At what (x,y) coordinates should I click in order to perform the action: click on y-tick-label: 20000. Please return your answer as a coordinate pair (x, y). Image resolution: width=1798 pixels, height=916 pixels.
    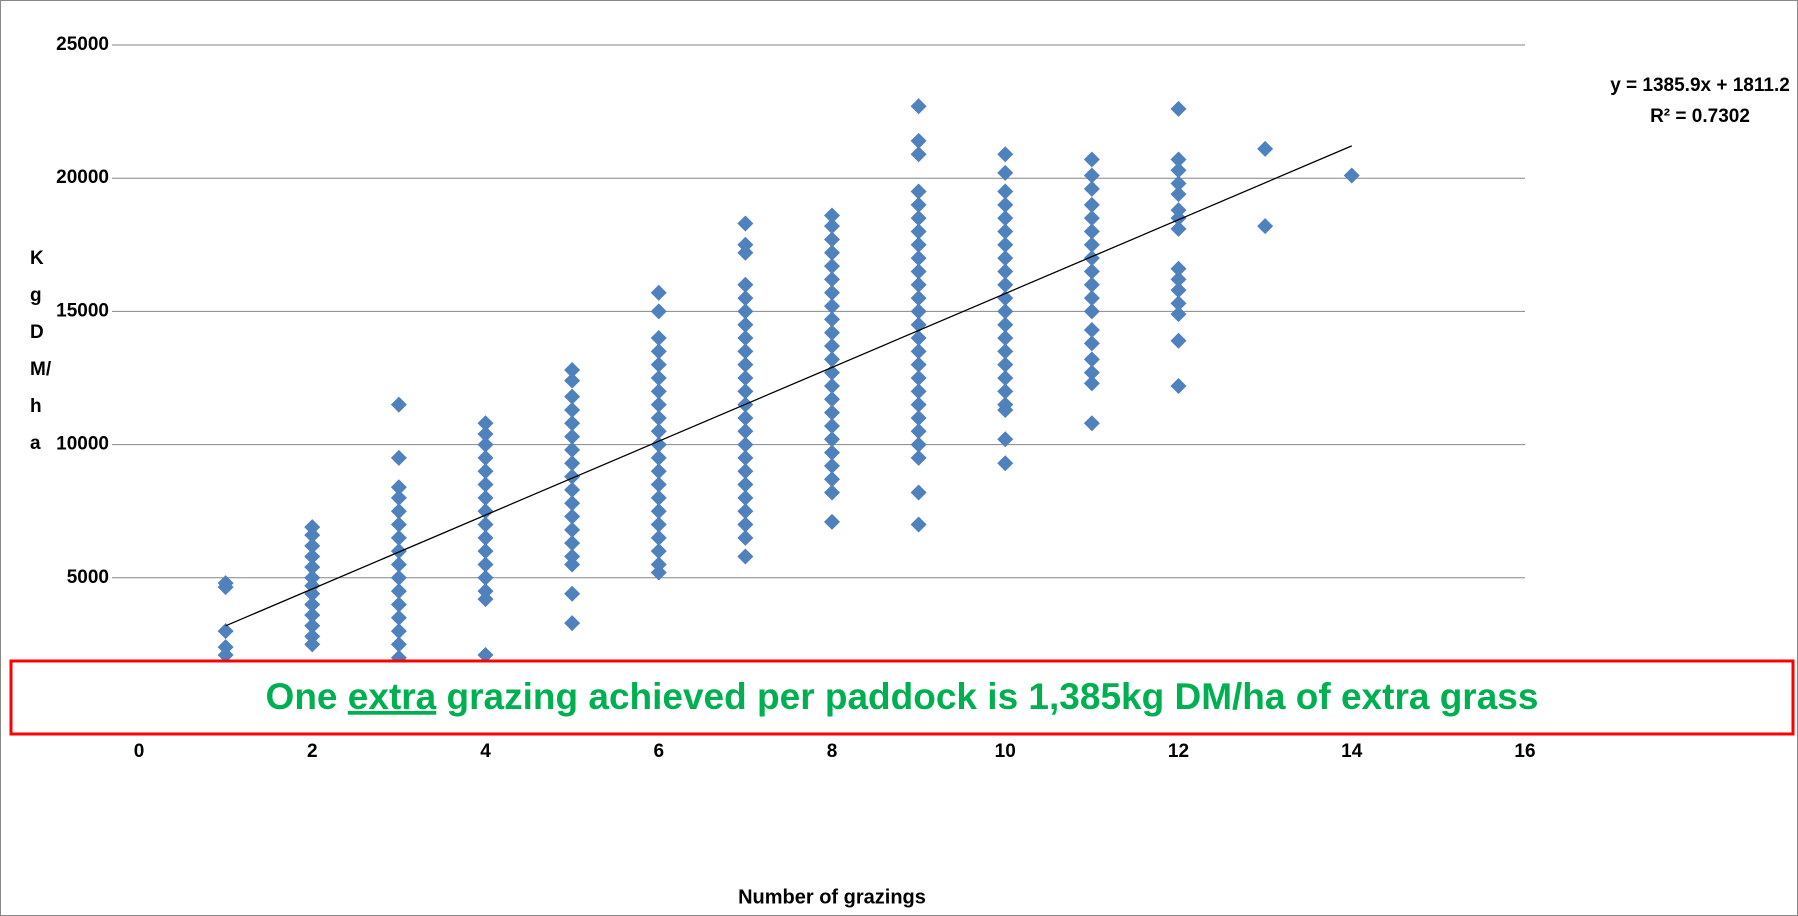
    Looking at the image, I should click on (82, 177).